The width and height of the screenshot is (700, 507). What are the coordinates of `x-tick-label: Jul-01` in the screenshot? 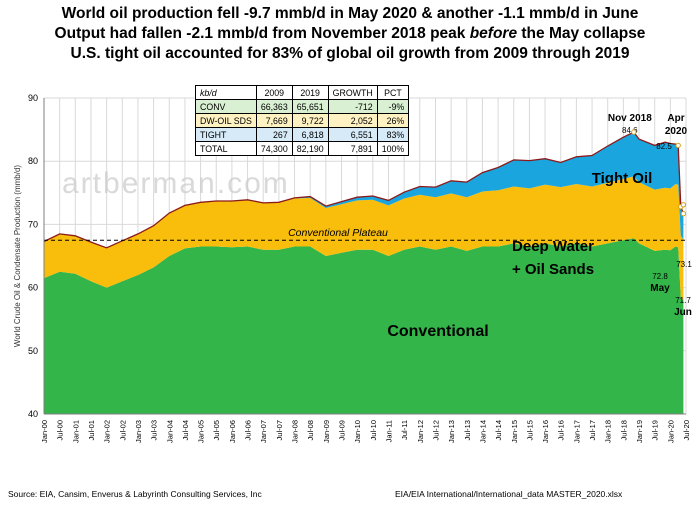 It's located at (91, 430).